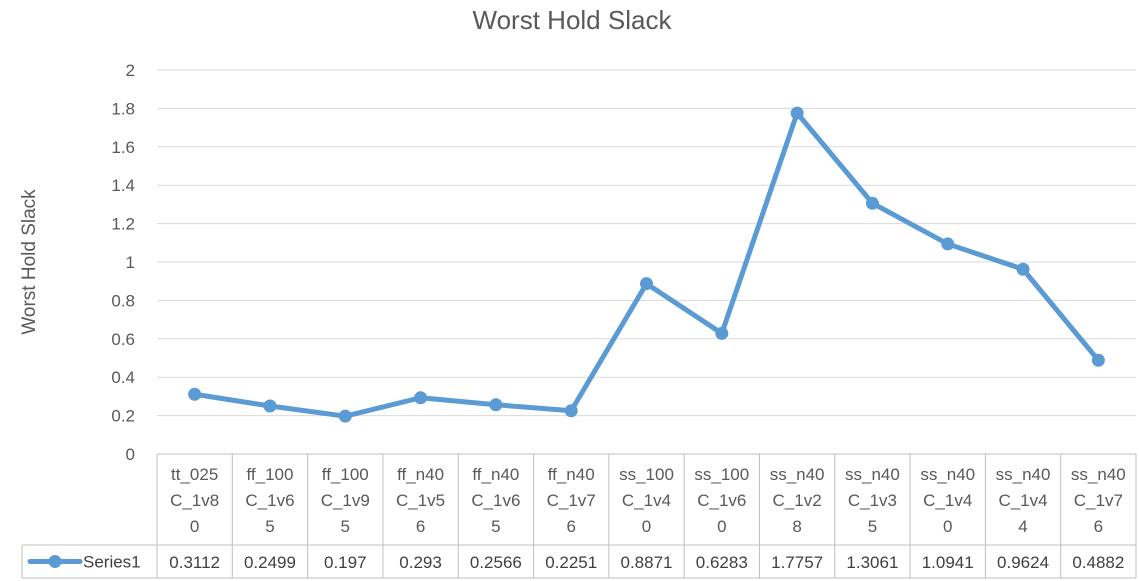 The height and width of the screenshot is (581, 1139). I want to click on x-tick-label: ff_100 C_1v6 5, so click(269, 500).